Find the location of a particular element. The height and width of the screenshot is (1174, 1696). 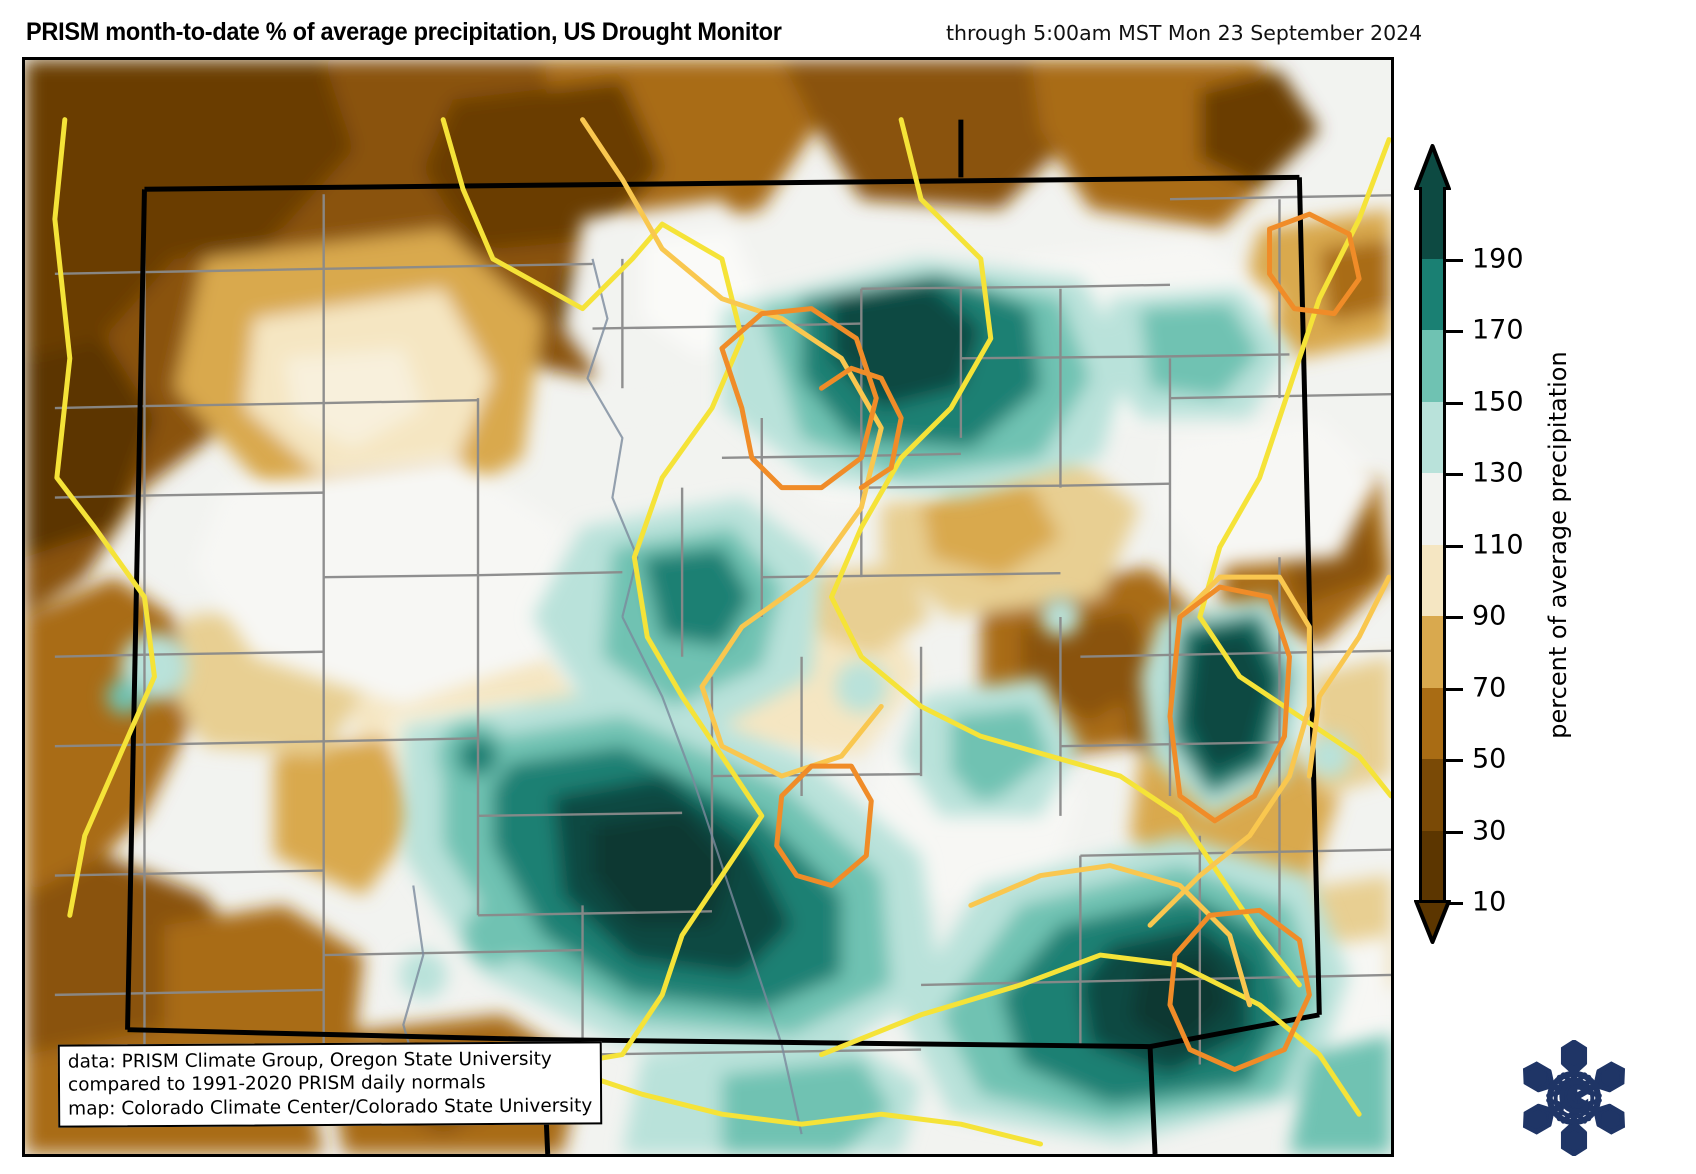

colorbar-extend-low-arrow is located at coordinates (1432, 922).